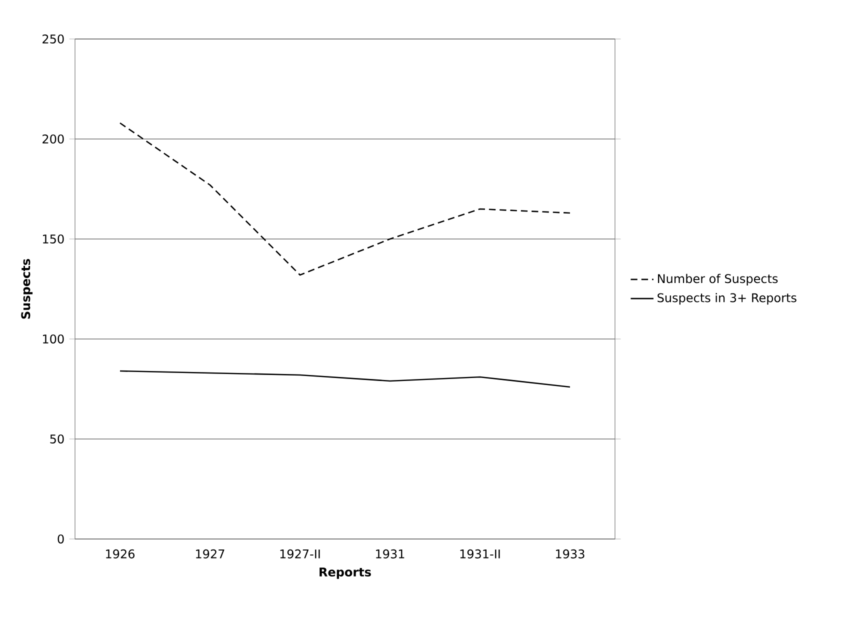 This screenshot has width=865, height=618. What do you see at coordinates (53, 139) in the screenshot?
I see `y-tick-label: 200` at bounding box center [53, 139].